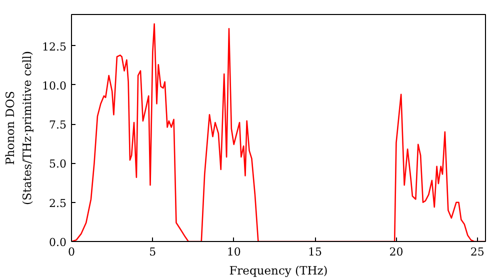  What do you see at coordinates (477, 252) in the screenshot?
I see `x-tick-label: 25` at bounding box center [477, 252].